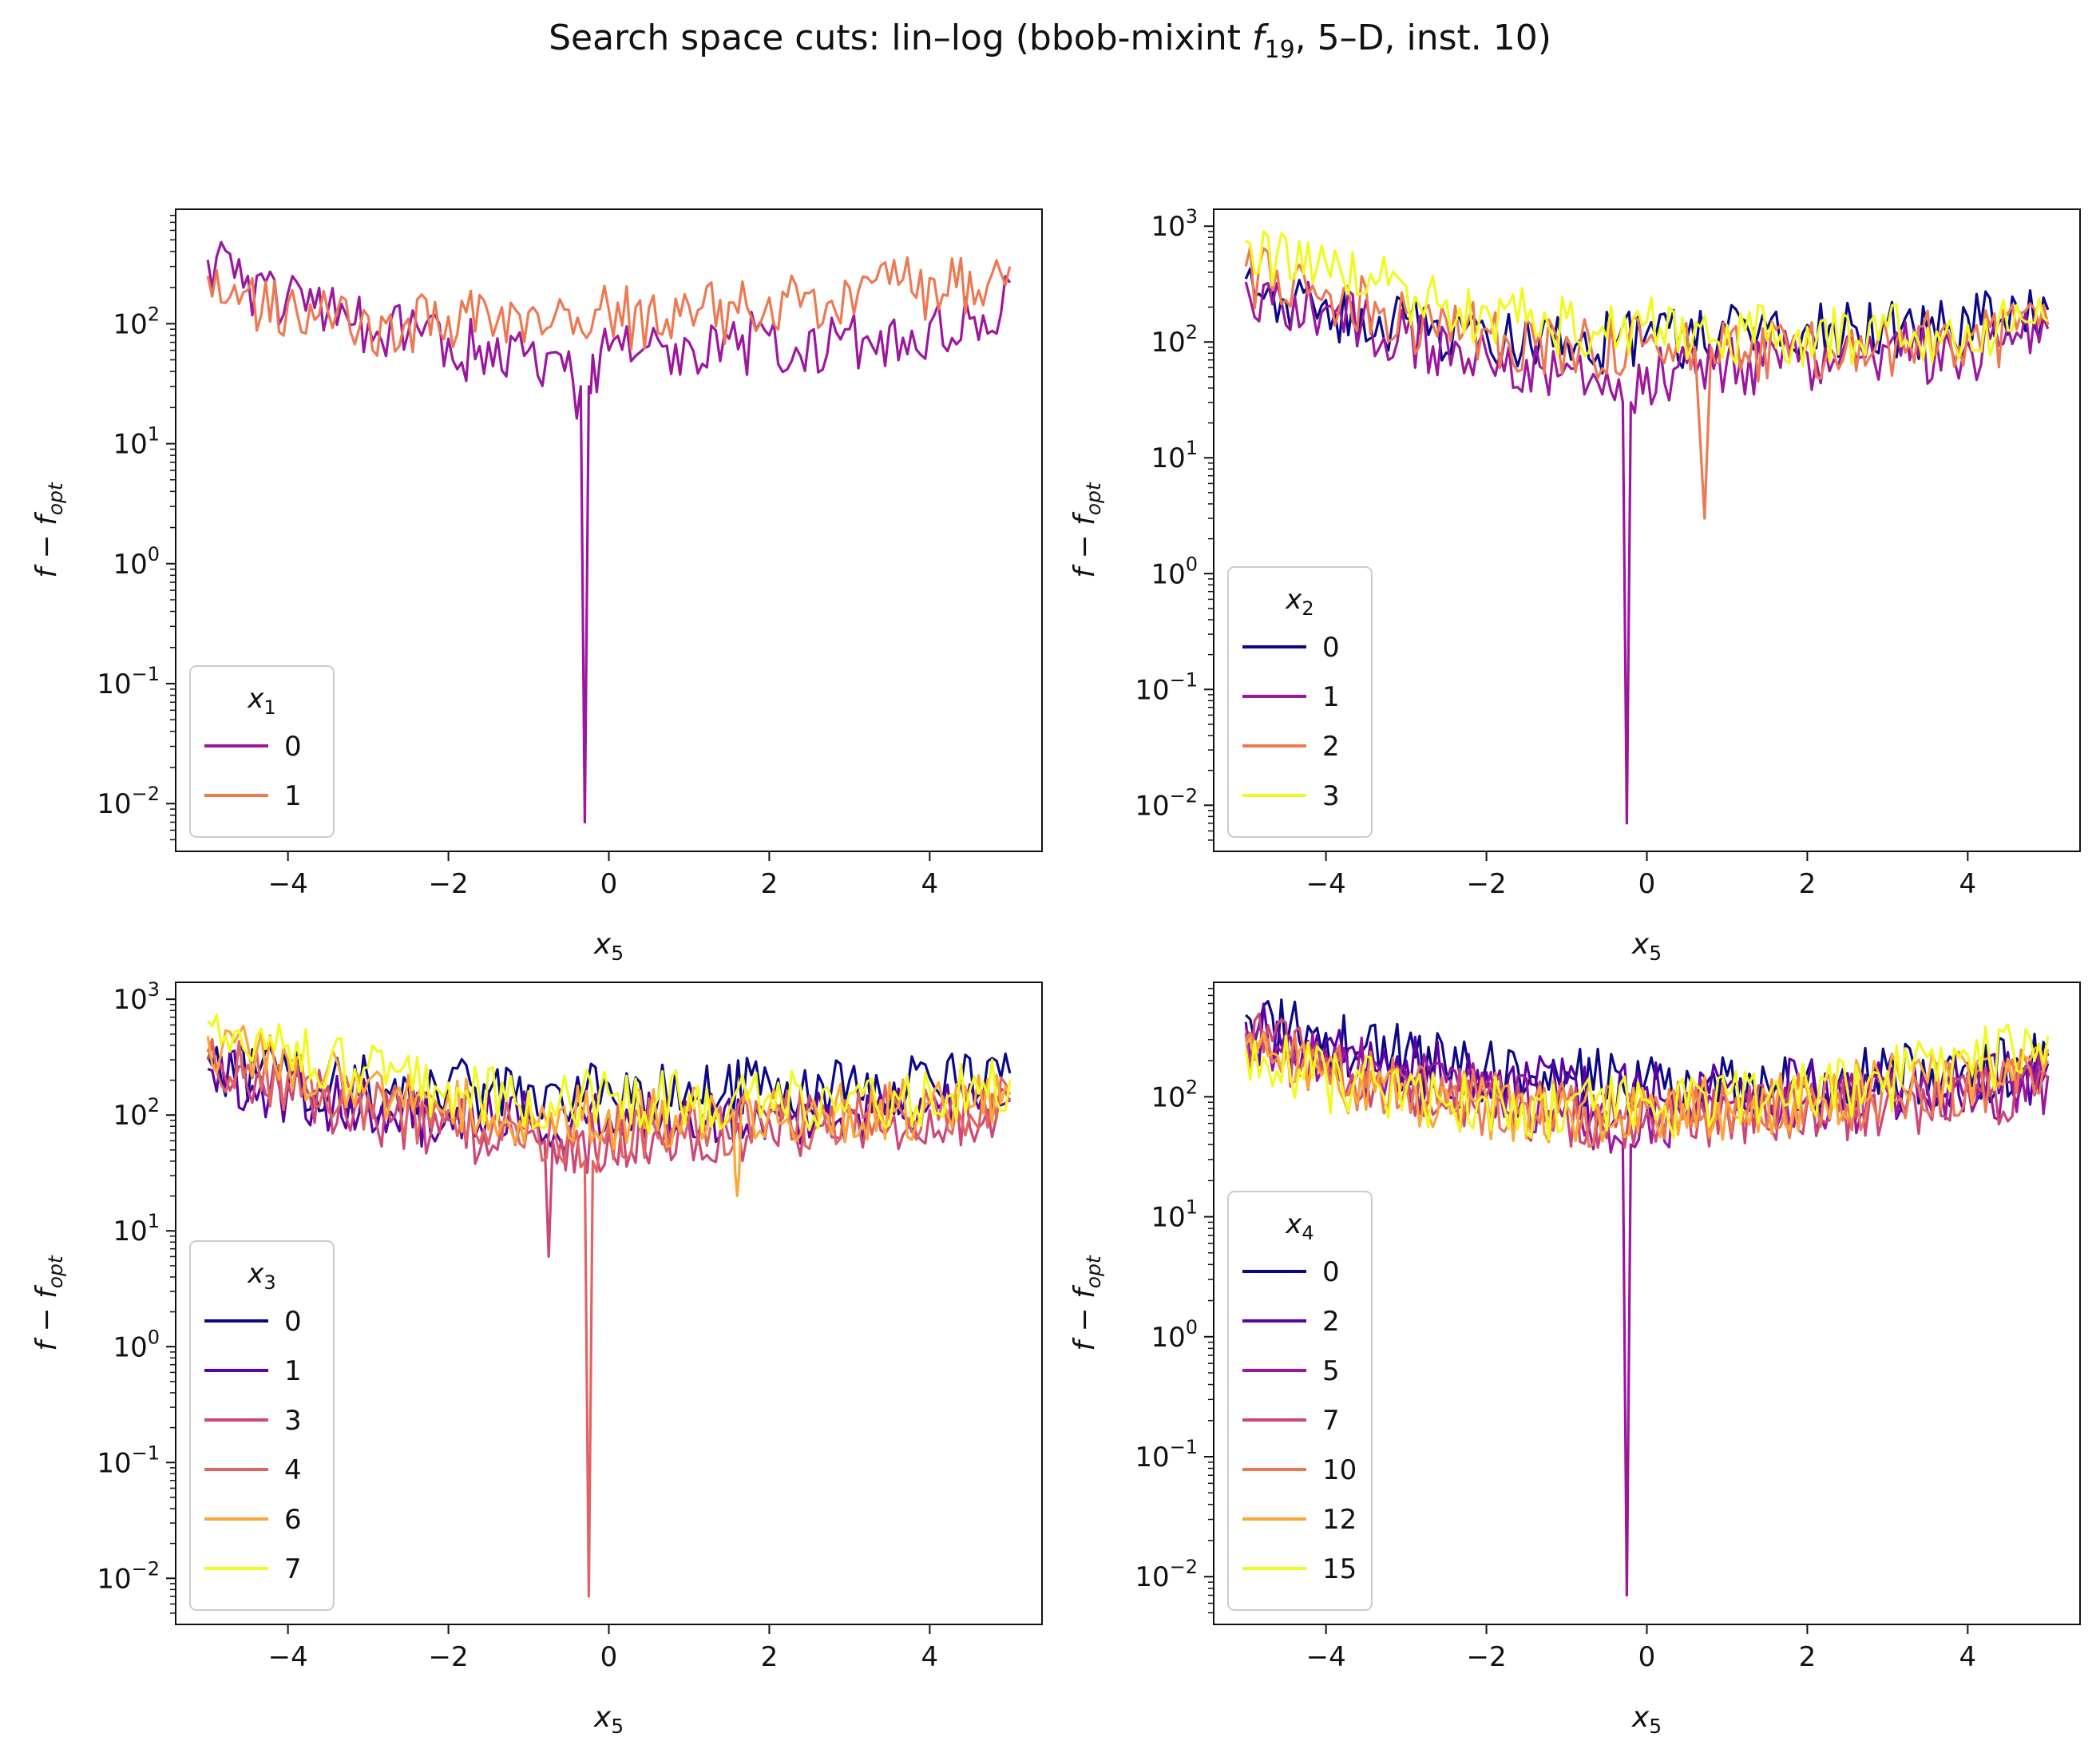 Image resolution: width=2100 pixels, height=1749 pixels. I want to click on y-tick-label: 10², so click(1174, 340).